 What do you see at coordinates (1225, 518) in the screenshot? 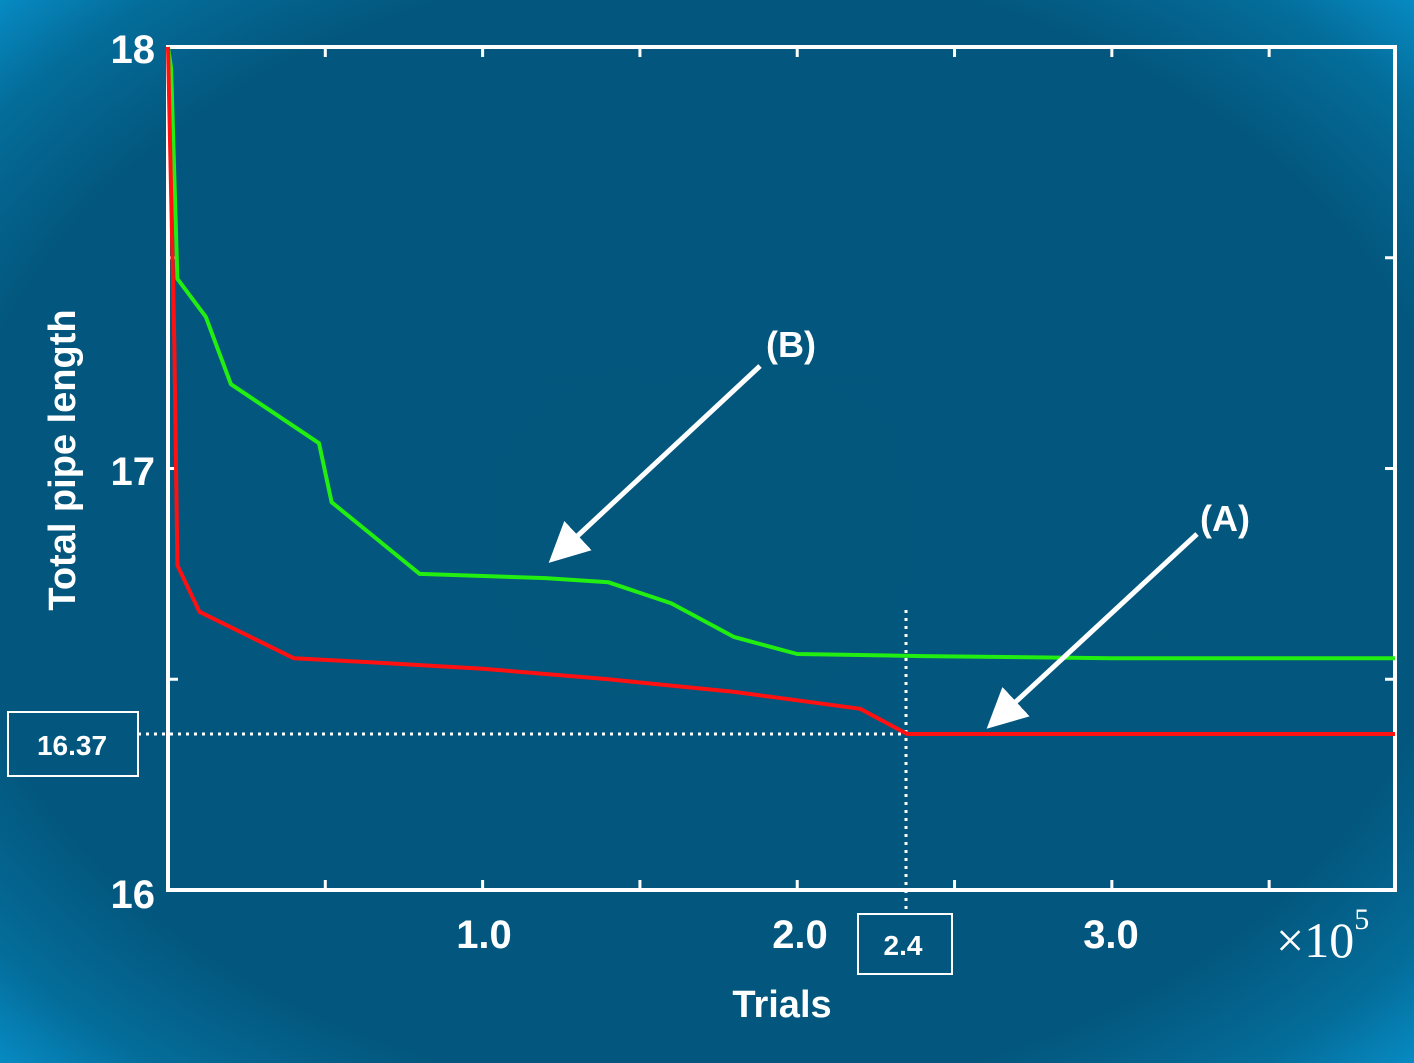
I see `callout-a-label: (A)` at bounding box center [1225, 518].